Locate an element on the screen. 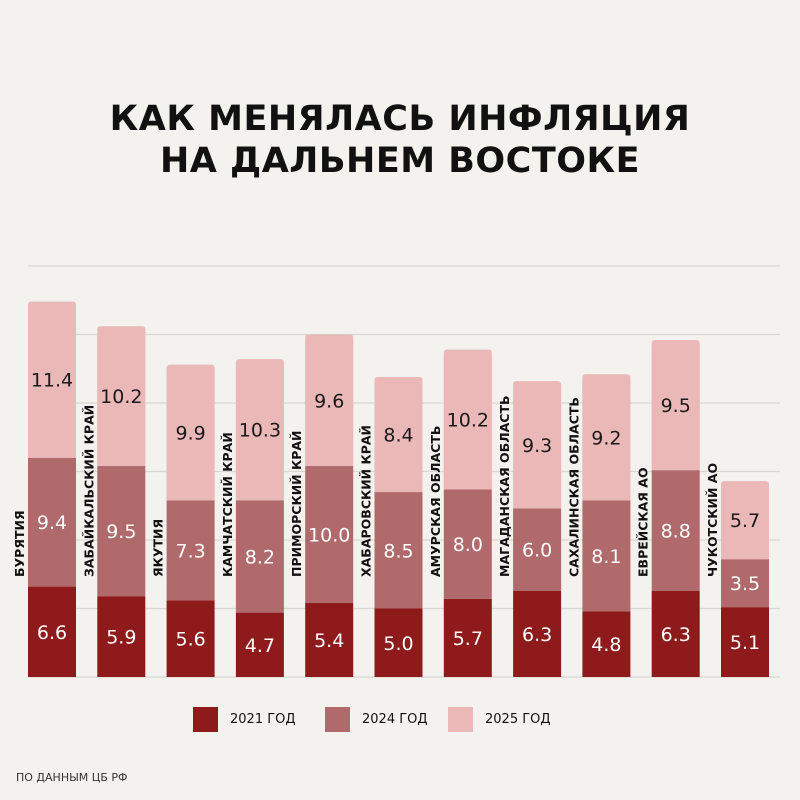  data-label: 9.3 is located at coordinates (537, 446).